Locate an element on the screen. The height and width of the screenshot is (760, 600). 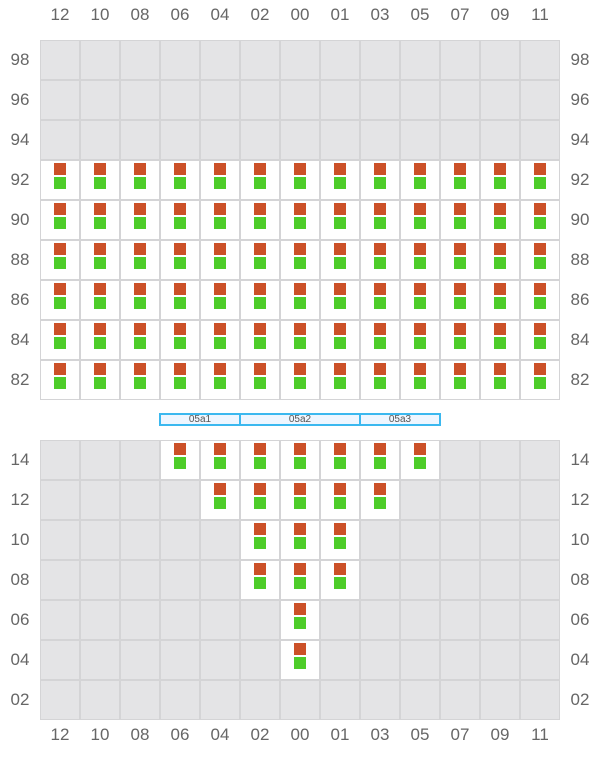
marker-top-icon is located at coordinates (300, 369).